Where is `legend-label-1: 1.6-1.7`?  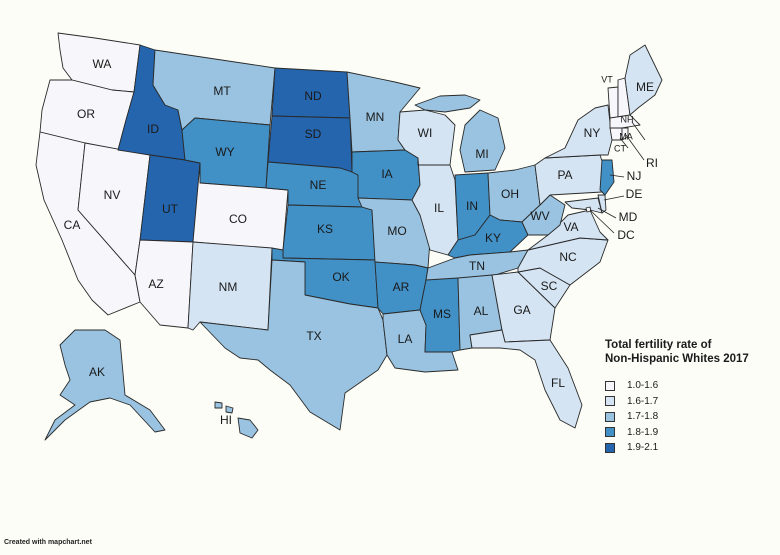 legend-label-1: 1.6-1.7 is located at coordinates (643, 401).